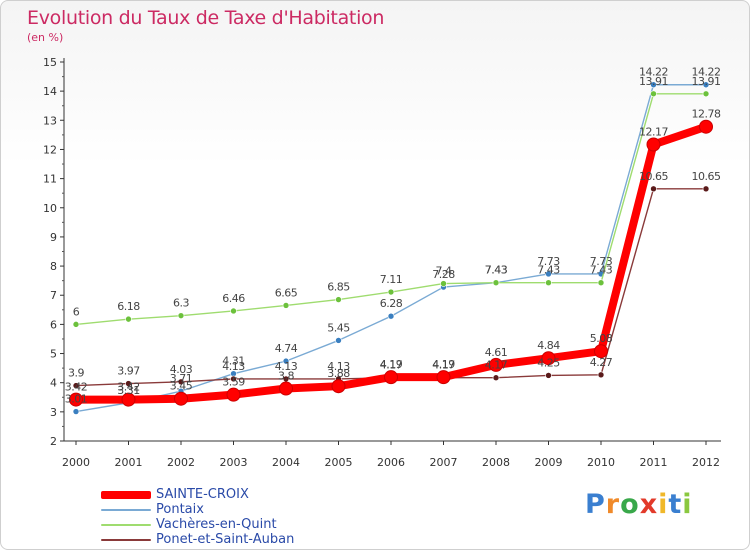 The height and width of the screenshot is (550, 750). What do you see at coordinates (53, 237) in the screenshot?
I see `y-tick-label: 9` at bounding box center [53, 237].